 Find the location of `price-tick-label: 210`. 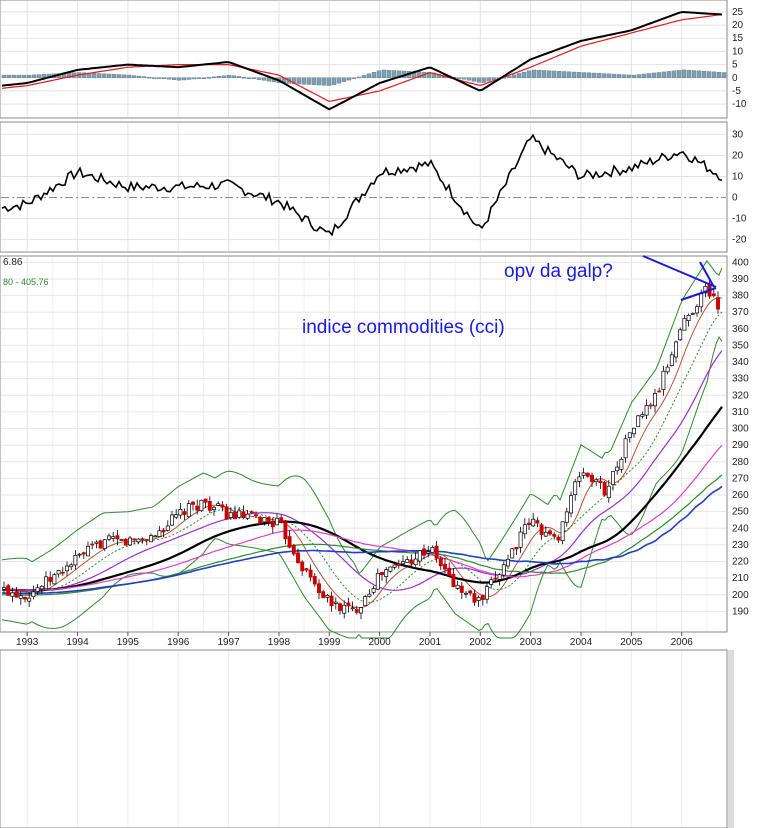

price-tick-label: 210 is located at coordinates (740, 578).